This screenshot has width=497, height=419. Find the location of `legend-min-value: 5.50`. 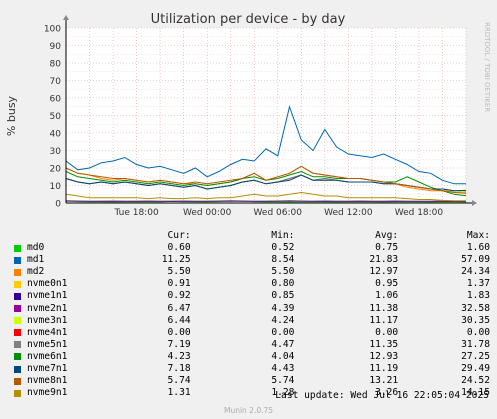

legend-min-value: 5.50 is located at coordinates (283, 272).